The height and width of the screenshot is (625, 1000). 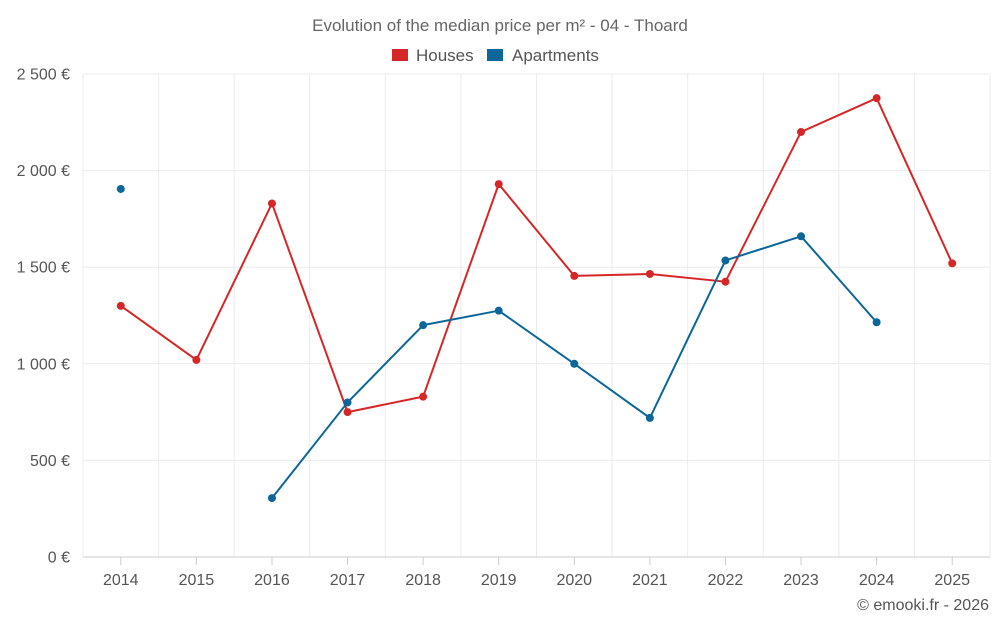 I want to click on legend-item-apartments: Apartments, so click(x=543, y=55).